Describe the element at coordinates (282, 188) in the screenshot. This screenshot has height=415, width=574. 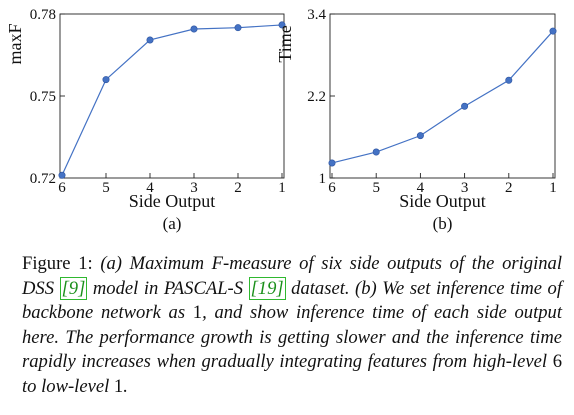
I see `chart-a-xtick-label: 1` at that location.